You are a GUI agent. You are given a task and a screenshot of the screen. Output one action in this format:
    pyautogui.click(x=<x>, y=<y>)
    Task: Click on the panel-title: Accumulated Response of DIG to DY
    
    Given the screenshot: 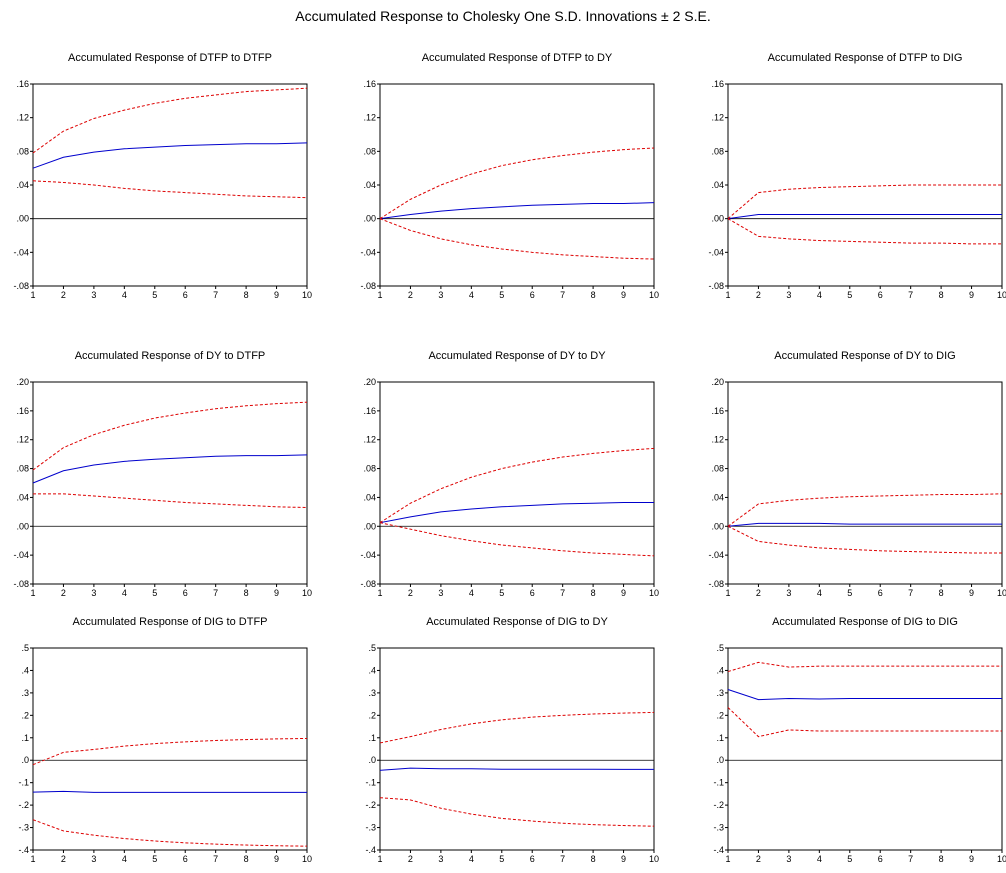 What is the action you would take?
    pyautogui.click(x=517, y=622)
    